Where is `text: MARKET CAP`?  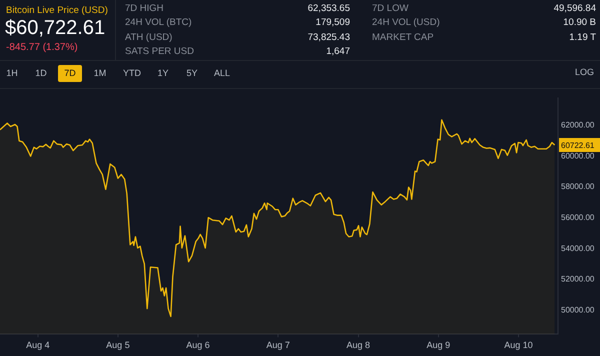
text: MARKET CAP is located at coordinates (403, 37).